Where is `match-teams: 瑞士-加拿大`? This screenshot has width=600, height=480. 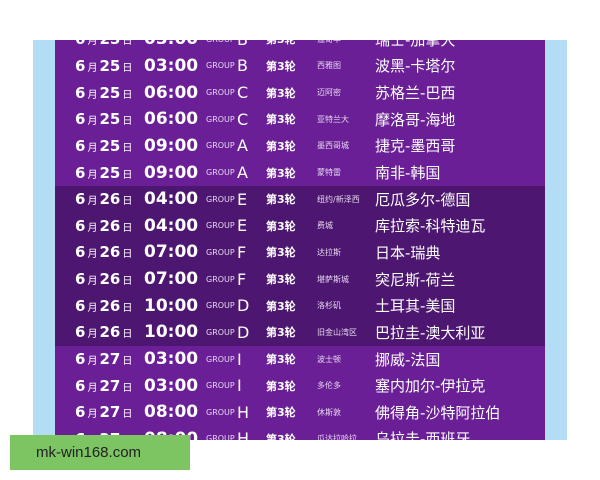
match-teams: 瑞士-加拿大 is located at coordinates (415, 45).